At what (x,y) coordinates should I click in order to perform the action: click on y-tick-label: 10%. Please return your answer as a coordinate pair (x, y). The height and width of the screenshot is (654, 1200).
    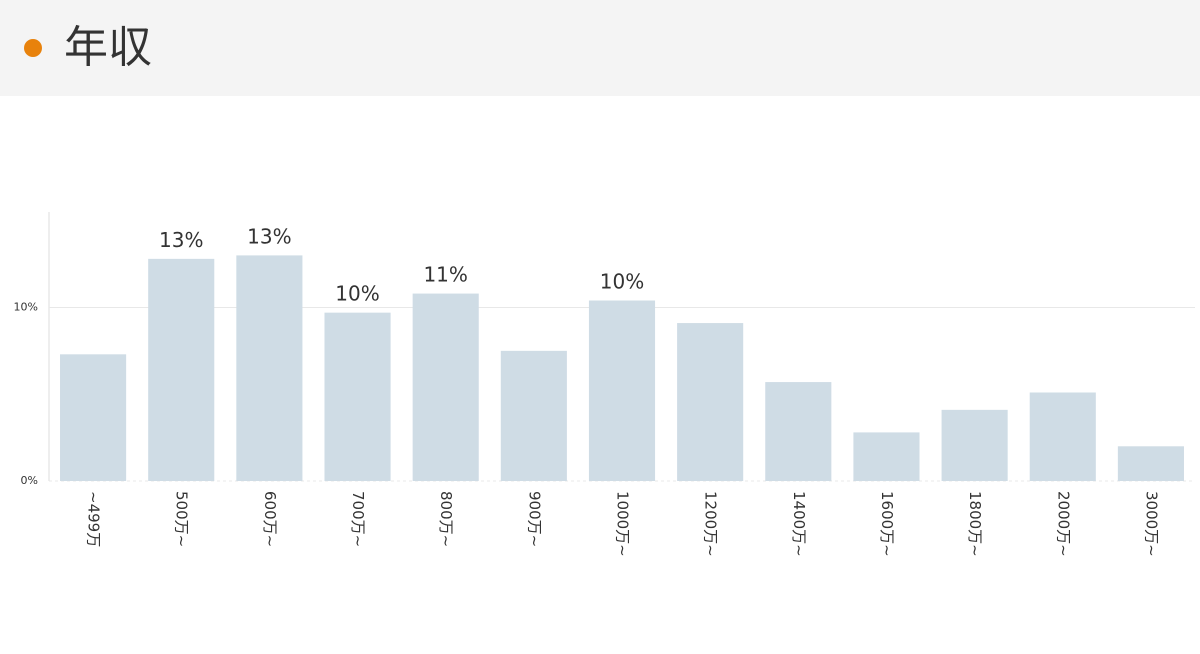
    Looking at the image, I should click on (26, 306).